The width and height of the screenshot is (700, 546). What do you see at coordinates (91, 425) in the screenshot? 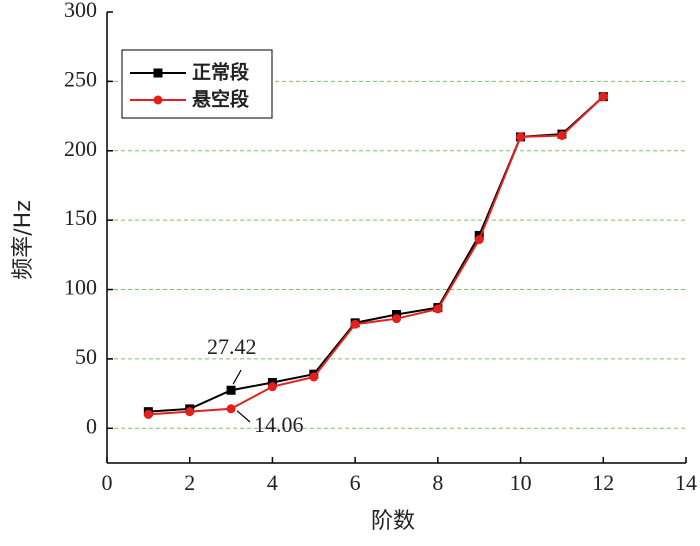
I see `y-tick-label: 0` at bounding box center [91, 425].